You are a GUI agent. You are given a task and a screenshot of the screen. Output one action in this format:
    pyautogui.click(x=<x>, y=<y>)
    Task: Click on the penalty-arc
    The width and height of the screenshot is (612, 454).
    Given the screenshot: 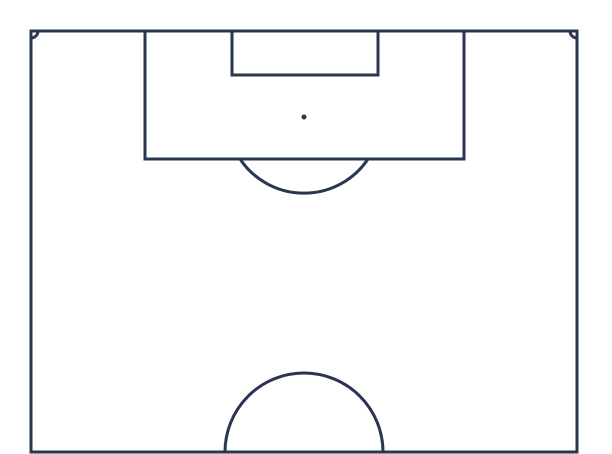 What is the action you would take?
    pyautogui.click(x=304, y=176)
    